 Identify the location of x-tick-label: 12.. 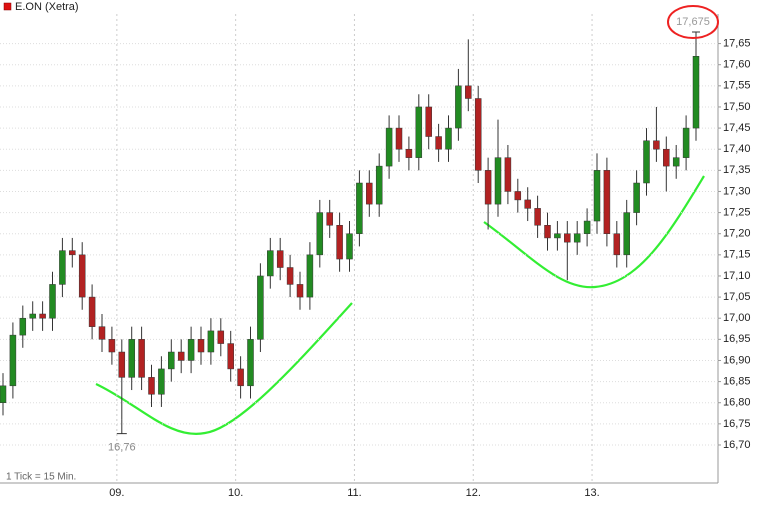
(473, 493).